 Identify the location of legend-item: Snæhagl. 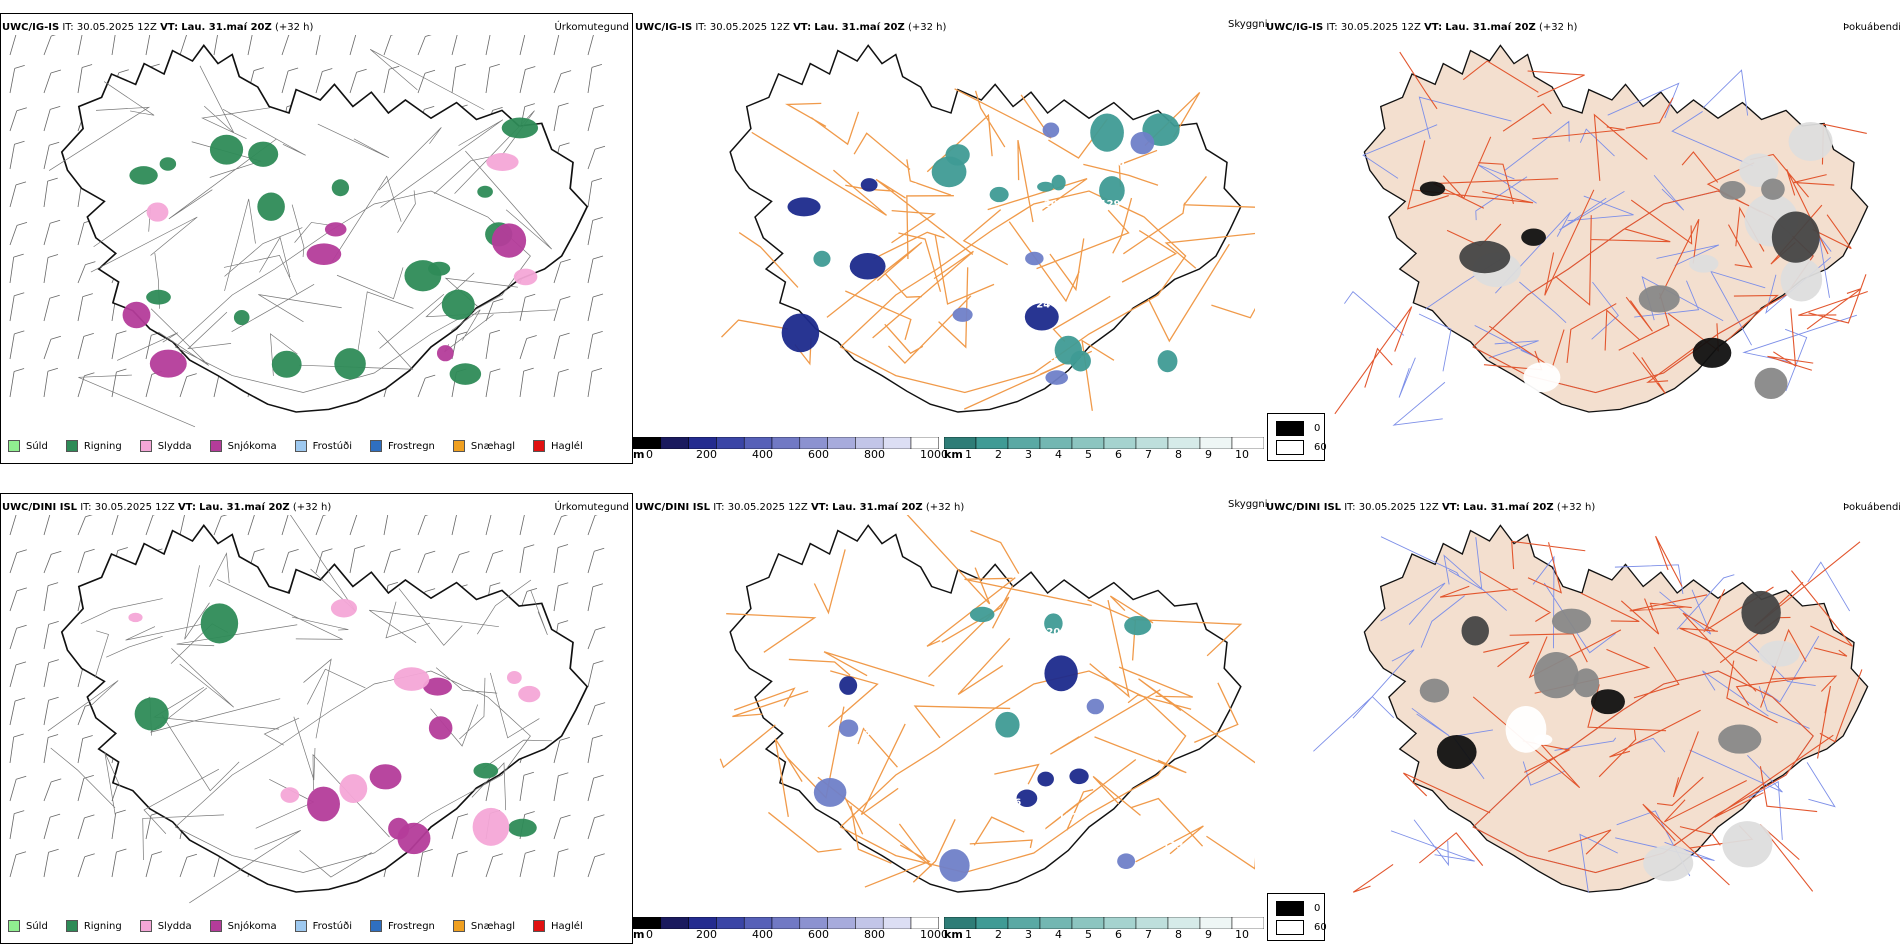
(483, 446).